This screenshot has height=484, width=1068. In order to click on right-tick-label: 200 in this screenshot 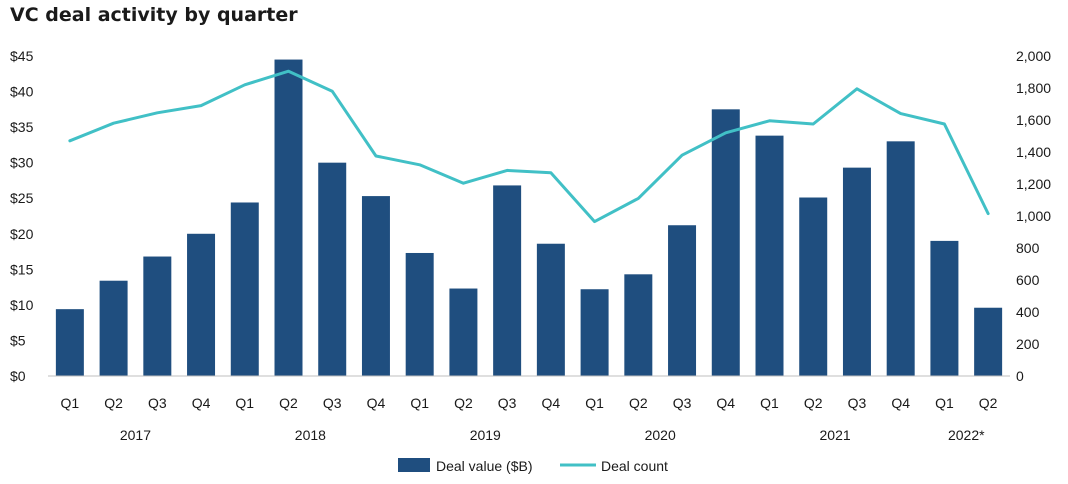, I will do `click(1028, 344)`.